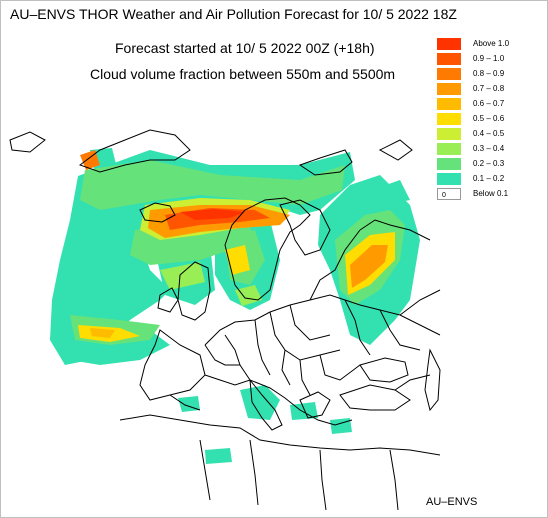 This screenshot has width=548, height=518. What do you see at coordinates (444, 195) in the screenshot?
I see `legend-swatch-text: 0` at bounding box center [444, 195].